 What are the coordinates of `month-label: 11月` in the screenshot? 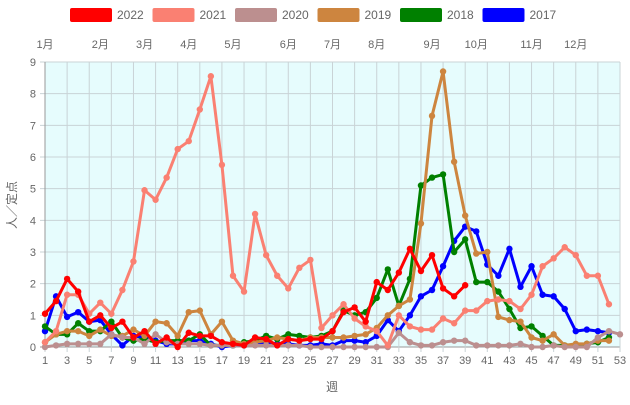 It's located at (531, 45).